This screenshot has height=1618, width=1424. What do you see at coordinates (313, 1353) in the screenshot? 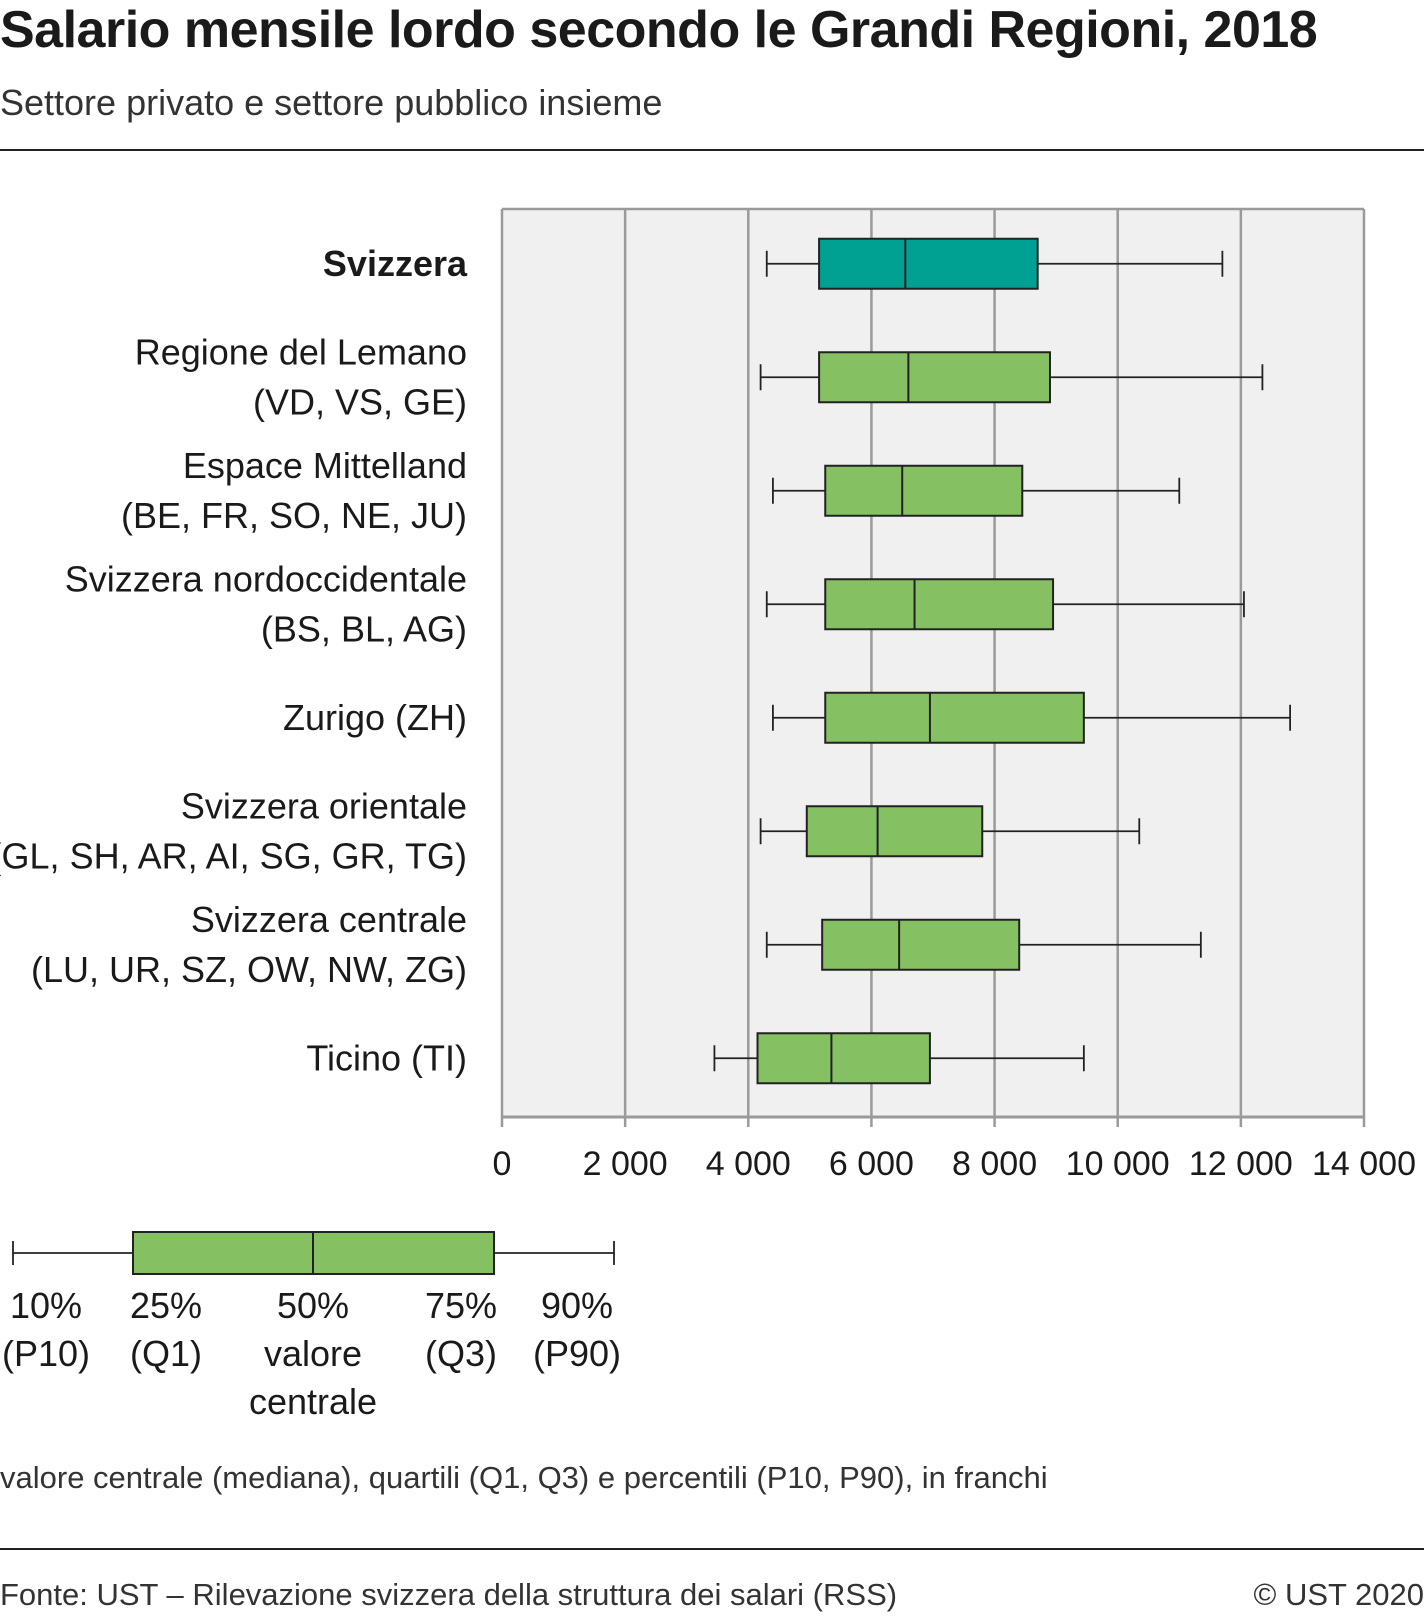
I see `legend-label: valore` at bounding box center [313, 1353].